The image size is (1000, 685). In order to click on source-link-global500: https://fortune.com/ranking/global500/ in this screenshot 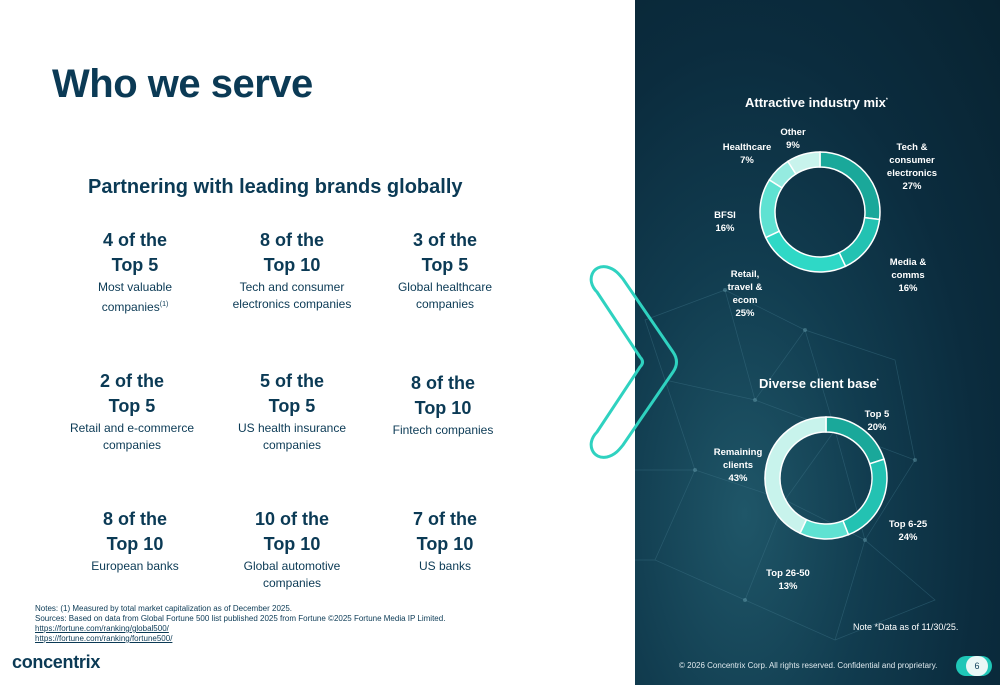, I will do `click(102, 628)`.